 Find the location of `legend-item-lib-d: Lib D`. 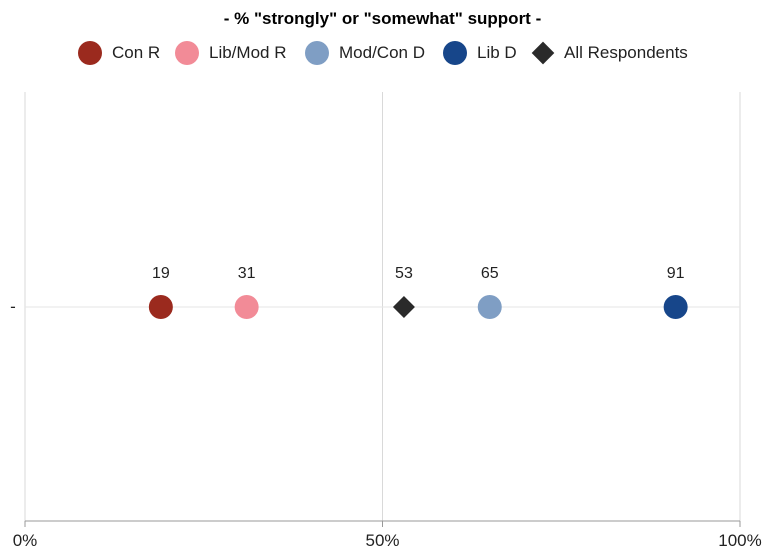

legend-item-lib-d: Lib D is located at coordinates (480, 53).